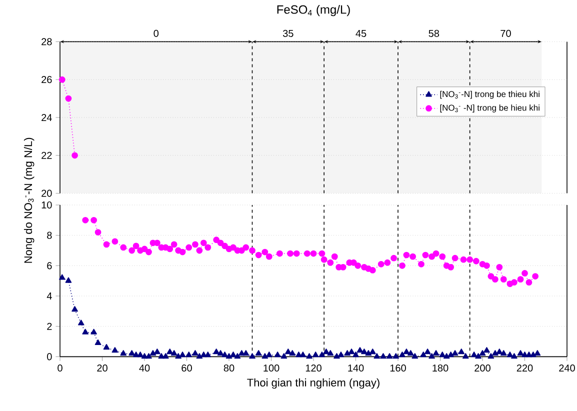  Describe the element at coordinates (102, 368) in the screenshot. I see `x-tick-label: 20` at that location.